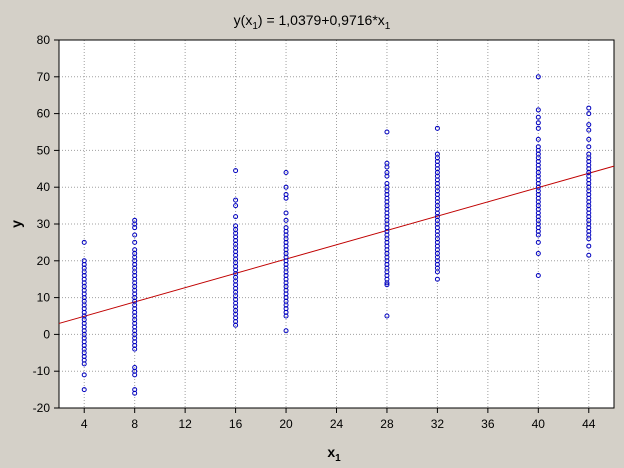 Image resolution: width=624 pixels, height=468 pixels. Describe the element at coordinates (44, 40) in the screenshot. I see `y-tick-label: 80` at that location.